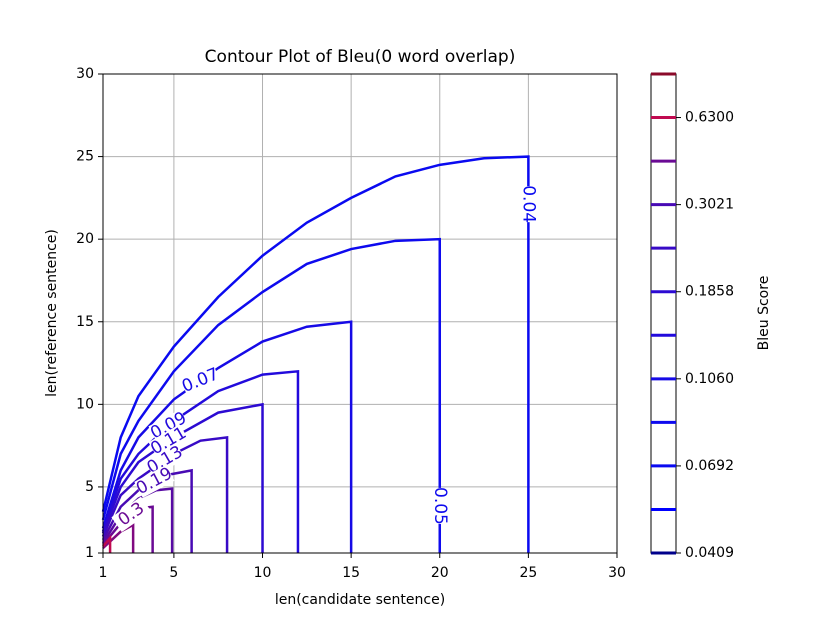 The image size is (830, 623). I want to click on contour-label-group: 0.04, so click(528, 204).